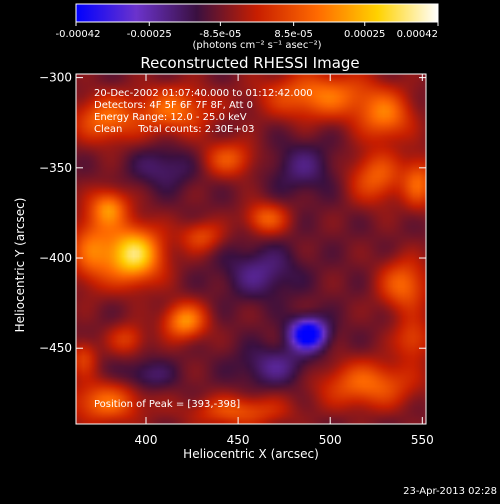 This screenshot has height=504, width=500. I want to click on y-tick-label: −350, so click(55, 168).